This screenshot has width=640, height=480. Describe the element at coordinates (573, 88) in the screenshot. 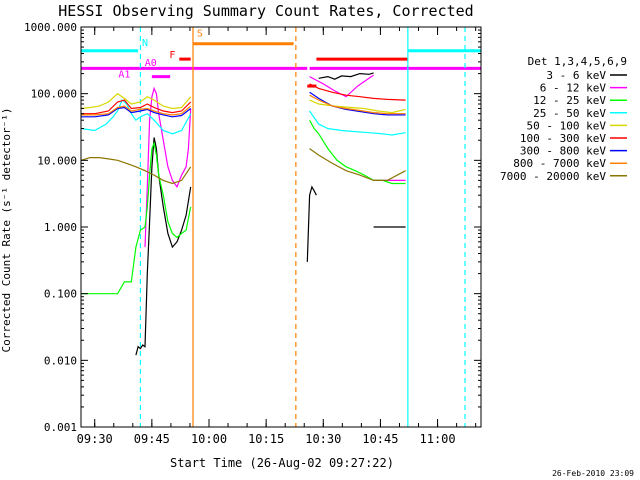

I see `legend-label-1: 6 - 12 keV` at that location.